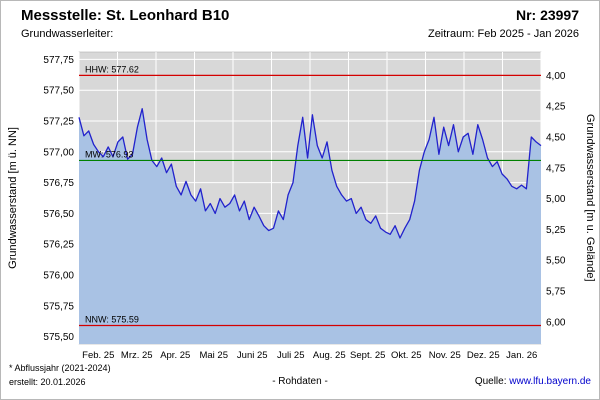  Describe the element at coordinates (58, 60) in the screenshot. I see `left-tick-label: 577,75` at that location.